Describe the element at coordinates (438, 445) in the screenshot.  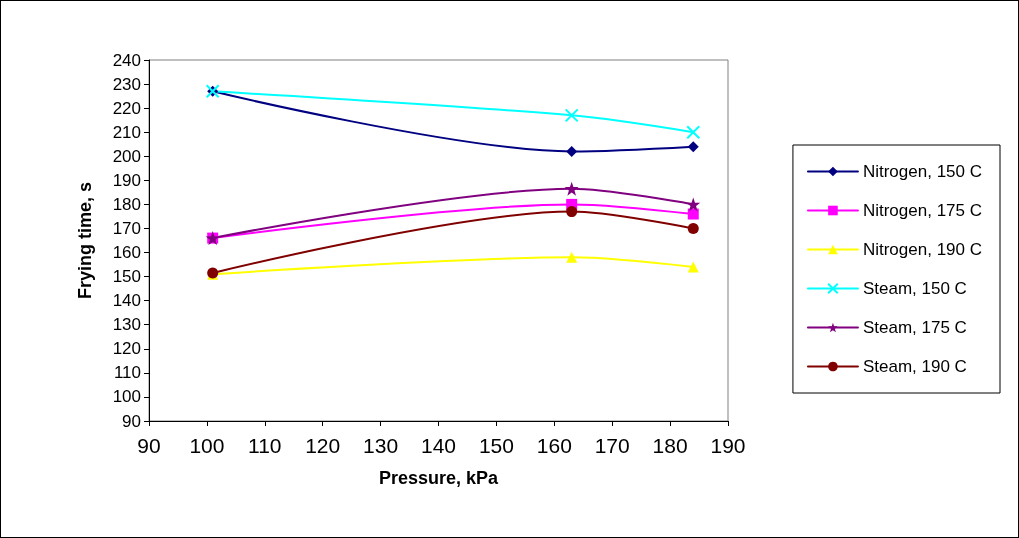
I see `x-tick-label: 140` at that location.